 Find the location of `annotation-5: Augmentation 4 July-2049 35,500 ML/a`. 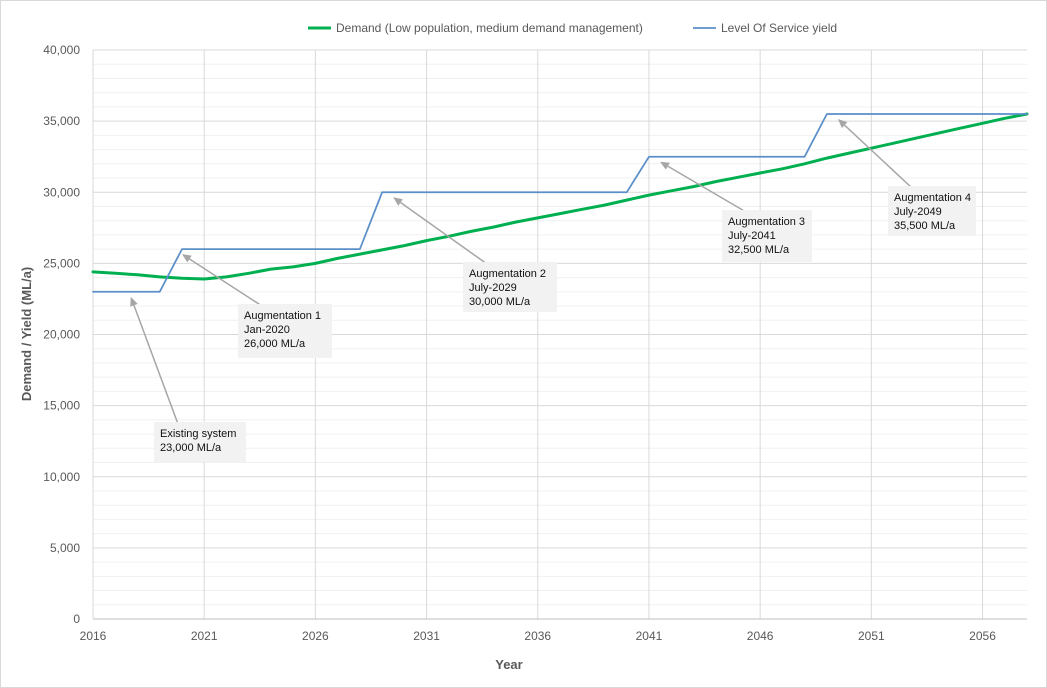

annotation-5: Augmentation 4 July-2049 35,500 ML/a is located at coordinates (906, 177).